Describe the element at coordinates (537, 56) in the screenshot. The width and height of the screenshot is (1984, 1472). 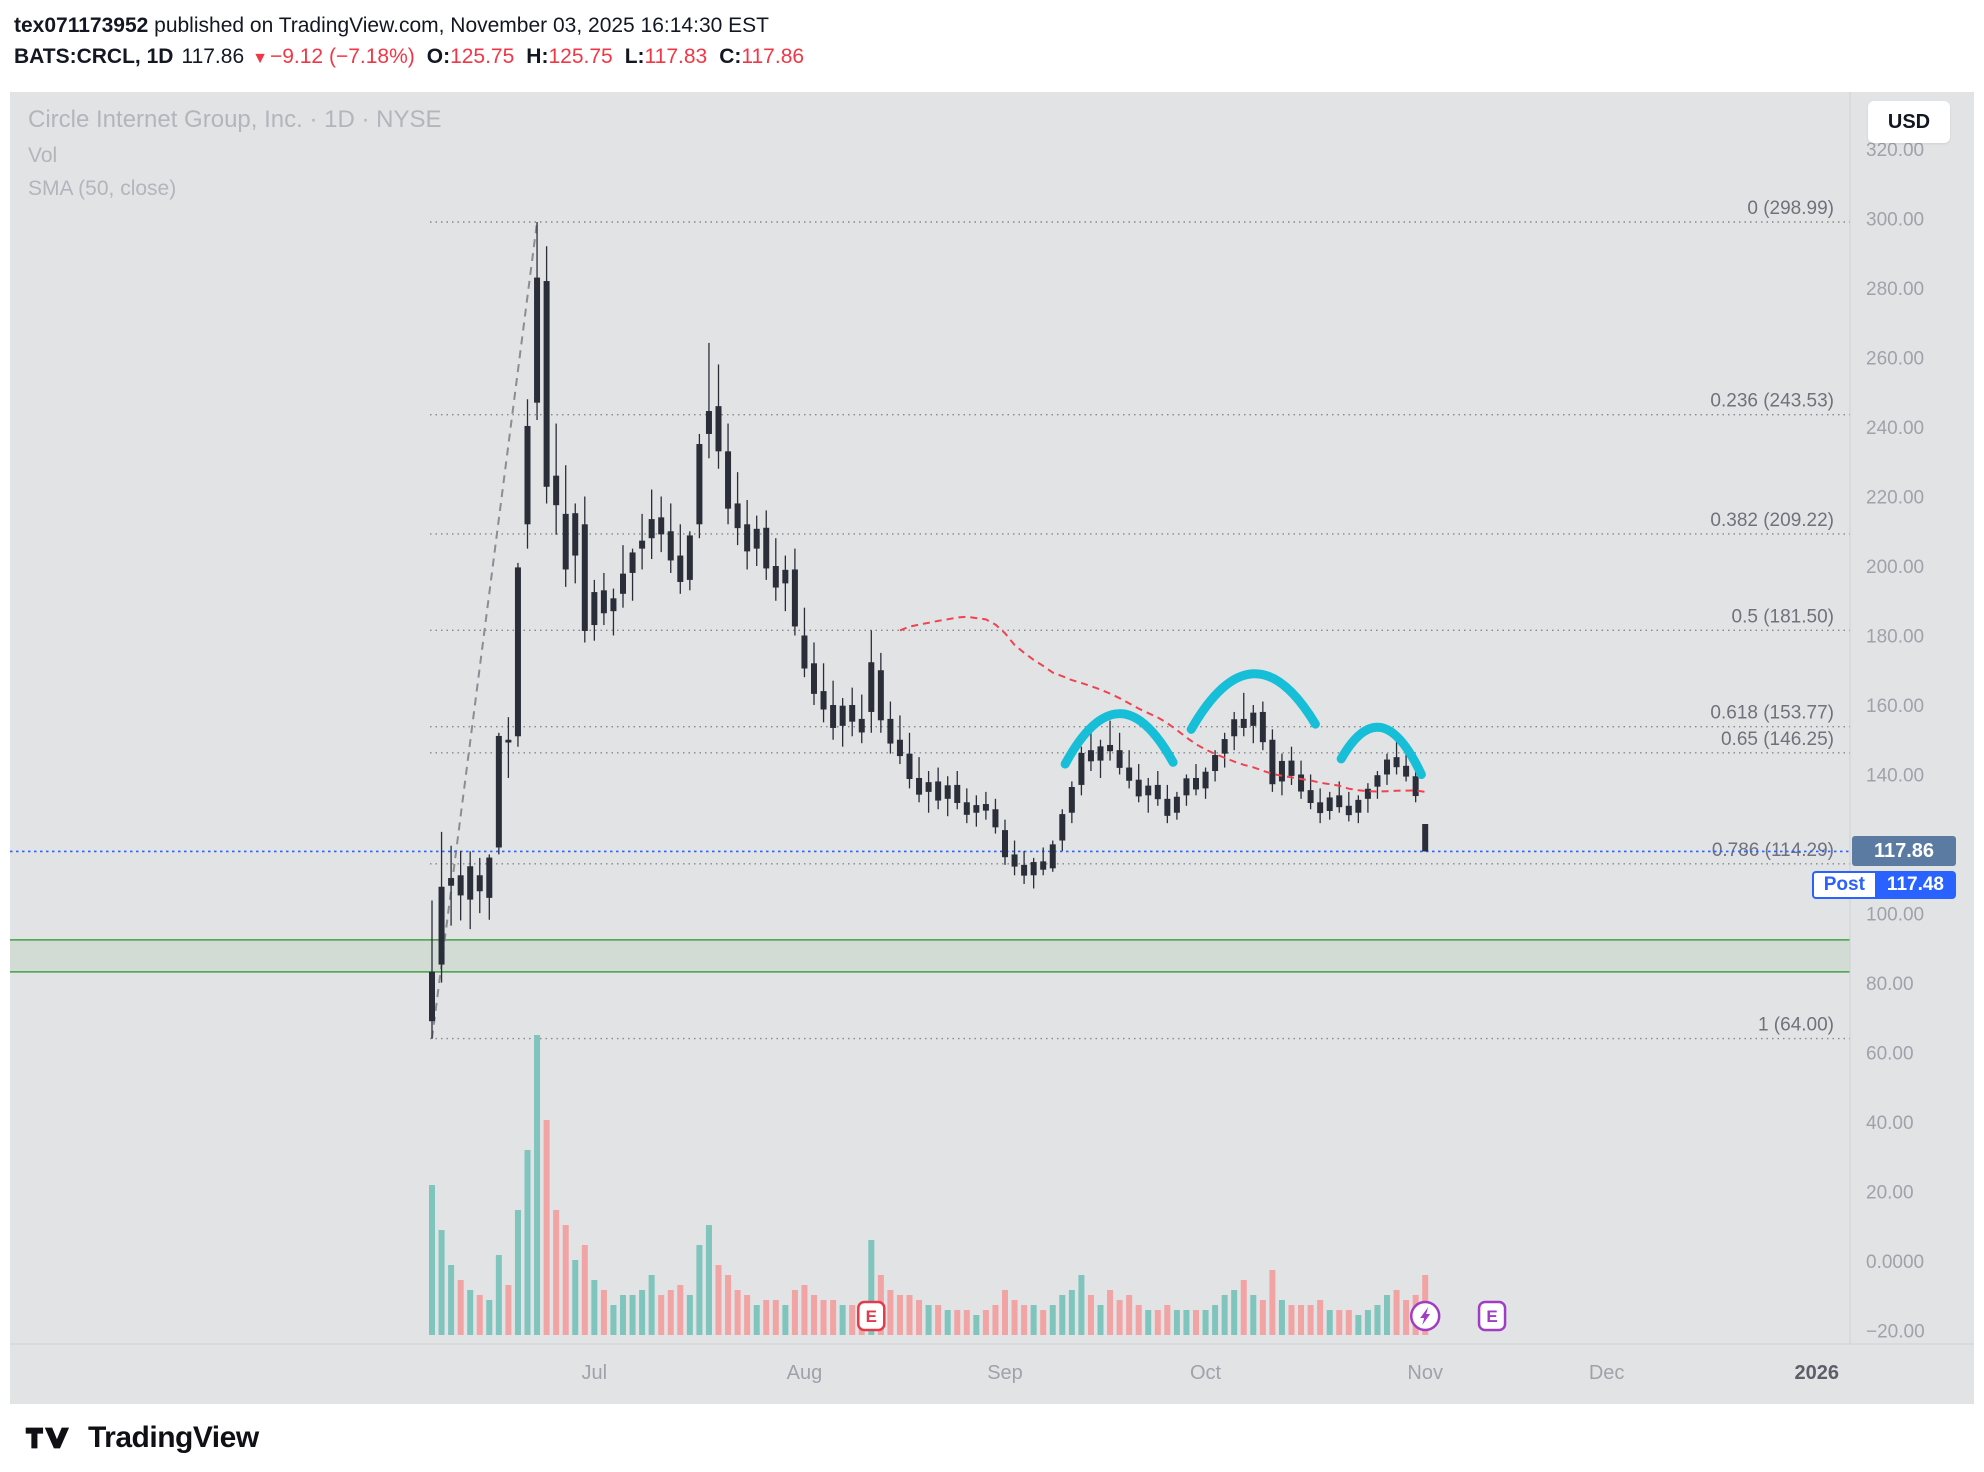
I see `high-label: H:` at that location.